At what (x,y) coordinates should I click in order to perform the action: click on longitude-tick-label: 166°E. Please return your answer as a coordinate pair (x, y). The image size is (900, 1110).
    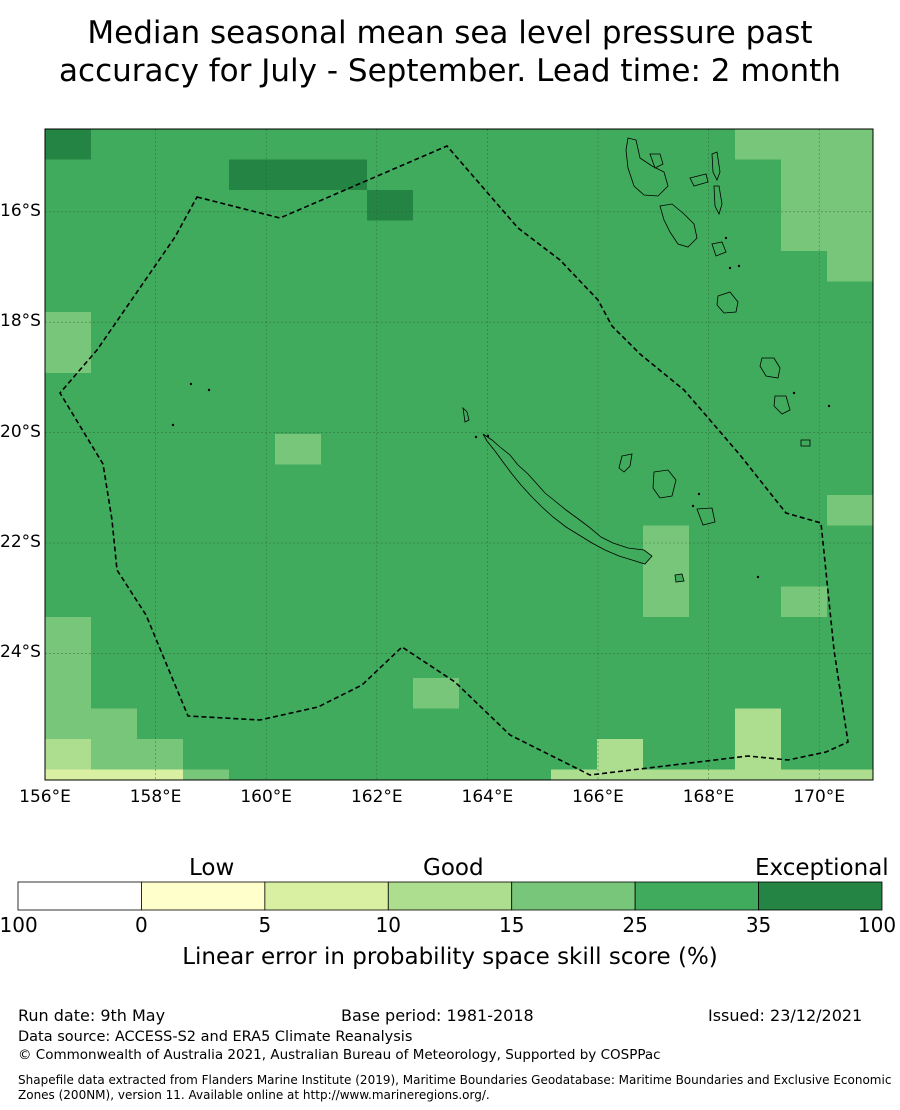
    Looking at the image, I should click on (598, 797).